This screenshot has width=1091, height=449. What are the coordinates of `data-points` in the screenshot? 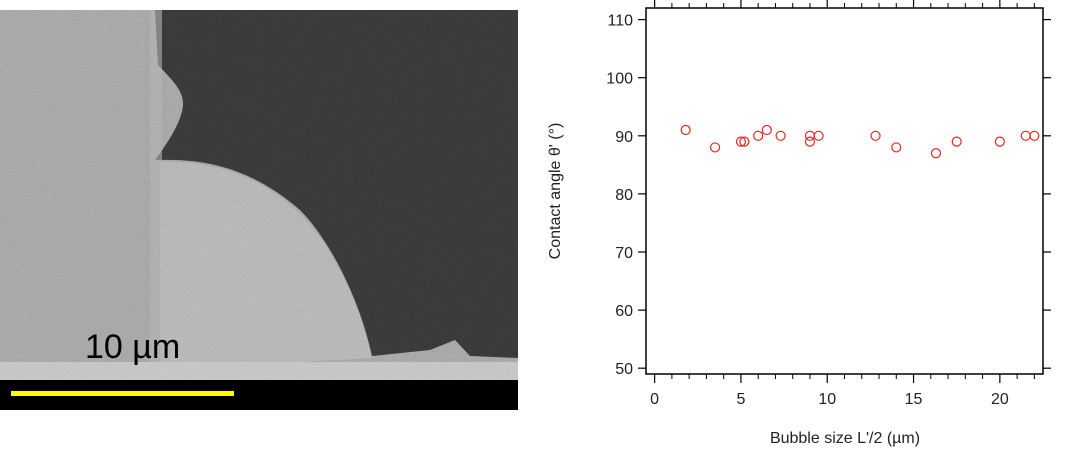 It's located at (860, 141).